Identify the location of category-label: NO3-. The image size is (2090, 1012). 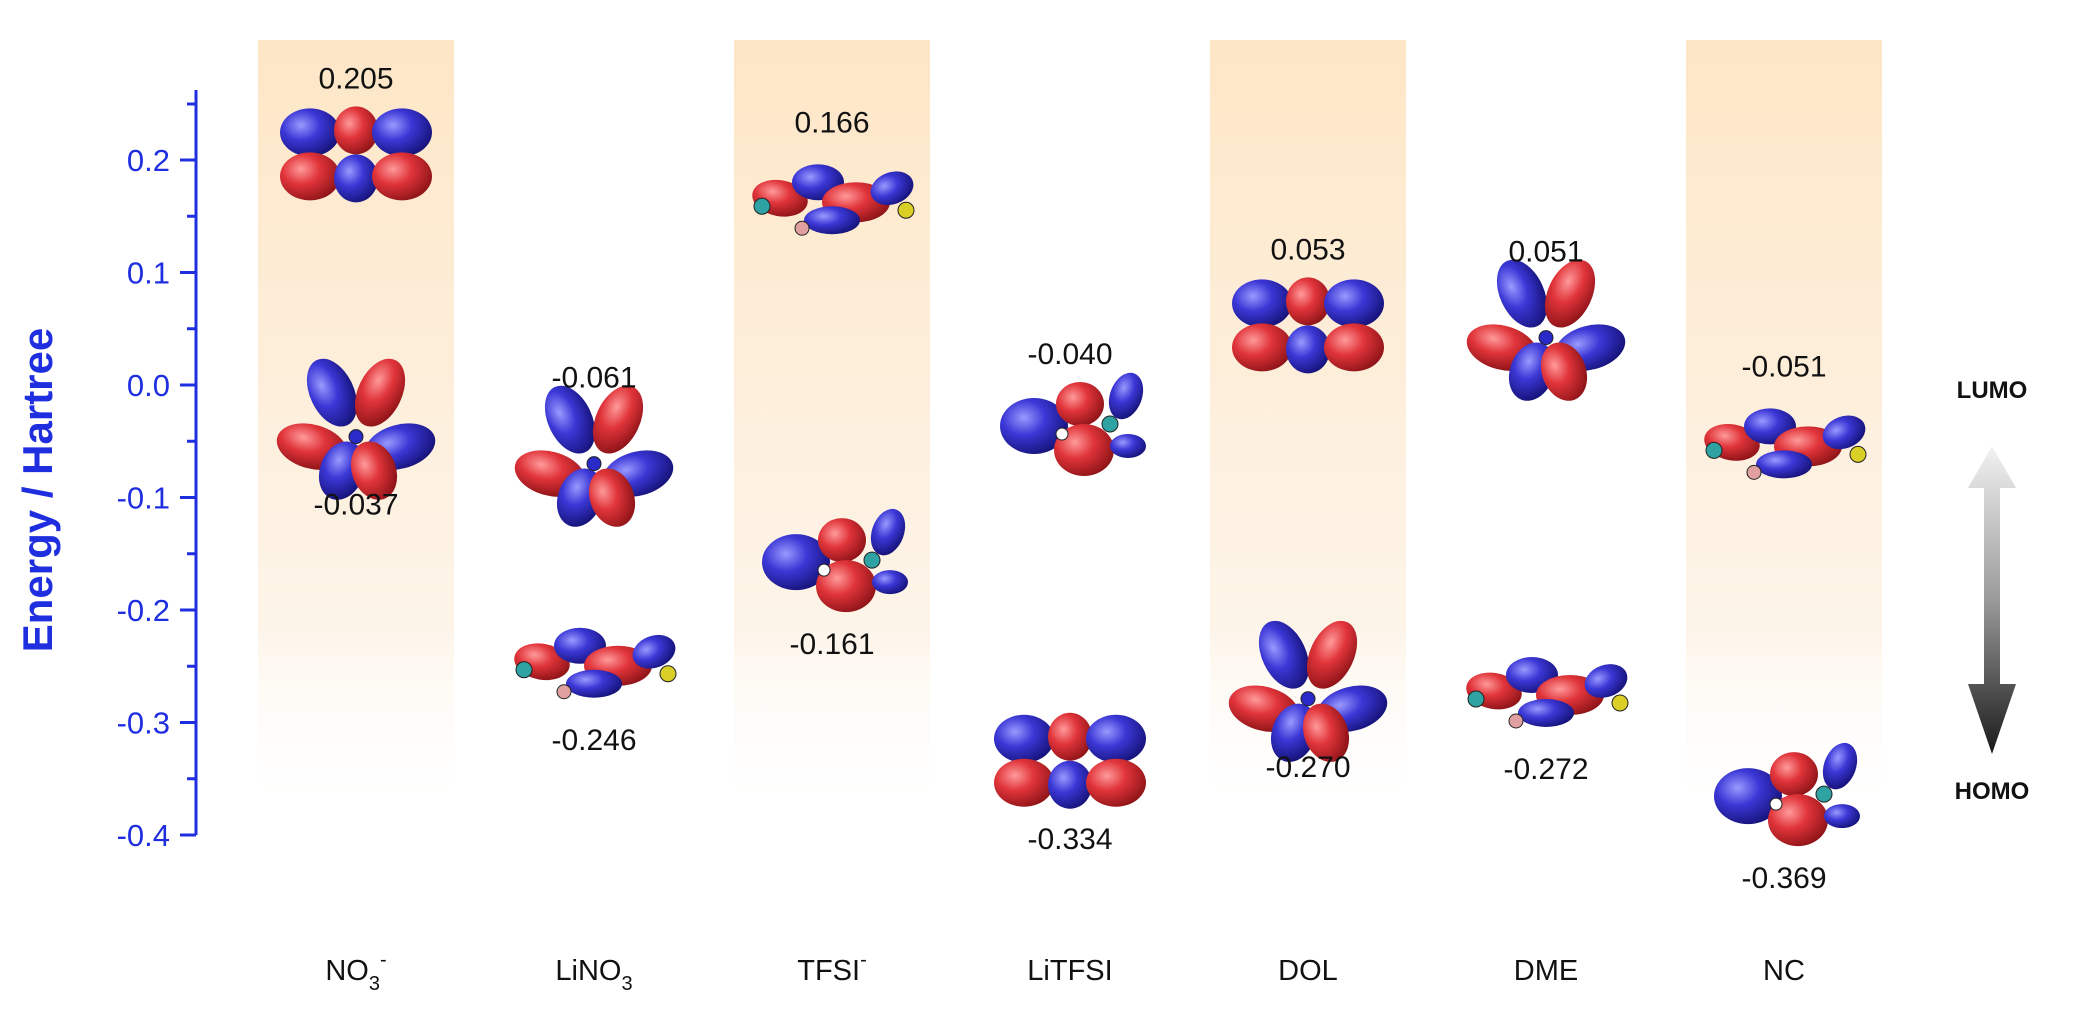
(355, 972).